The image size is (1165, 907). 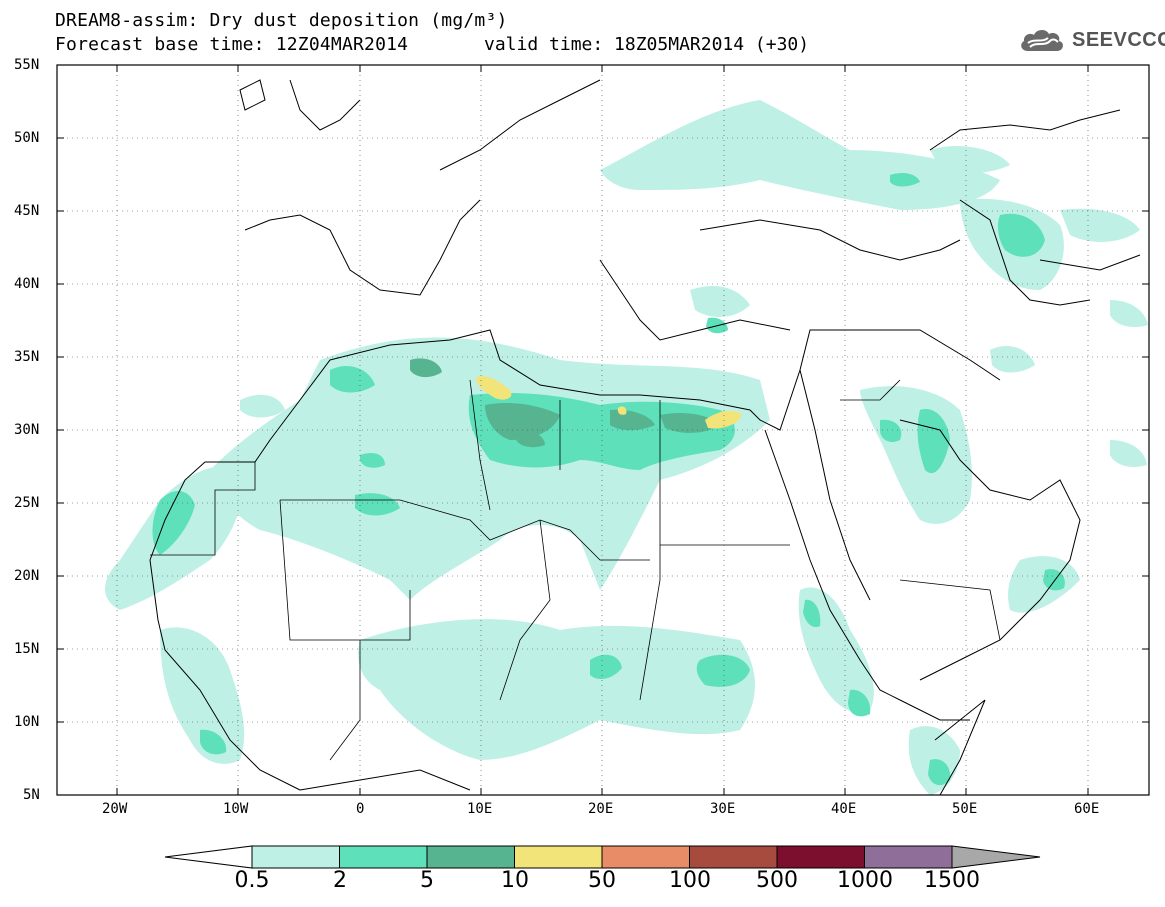 I want to click on forecast-base-time: Forecast base time: 12Z04MAR2014, so click(x=232, y=44).